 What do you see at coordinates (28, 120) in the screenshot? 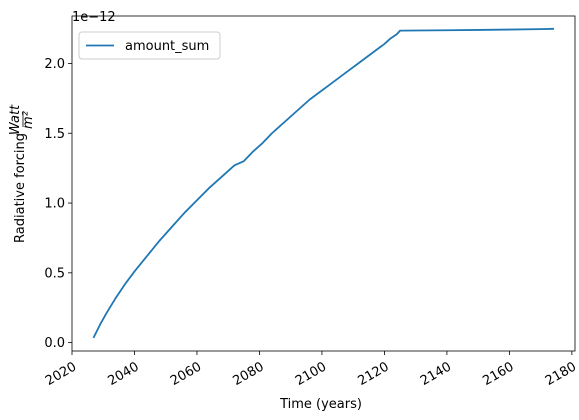
I see `y-label-fraction-denominator: m²` at bounding box center [28, 120].